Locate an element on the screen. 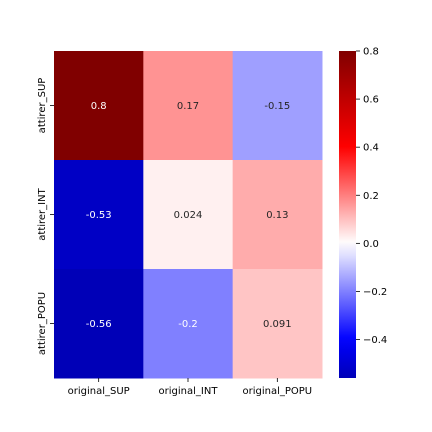 This screenshot has height=432, width=432. cell-value-label: -0.2 is located at coordinates (188, 324).